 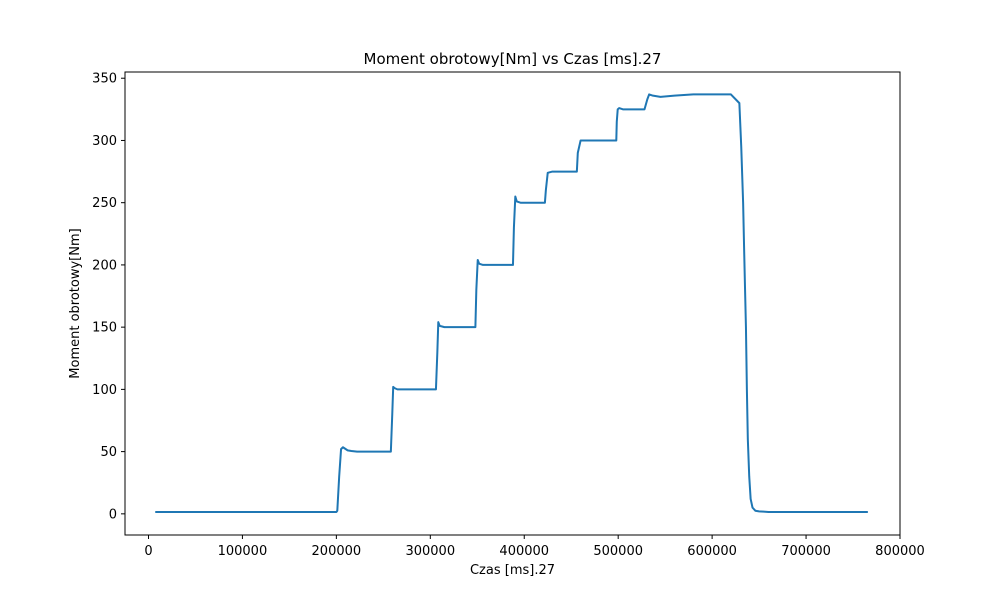 I want to click on y-tick-label: 200, so click(x=104, y=265).